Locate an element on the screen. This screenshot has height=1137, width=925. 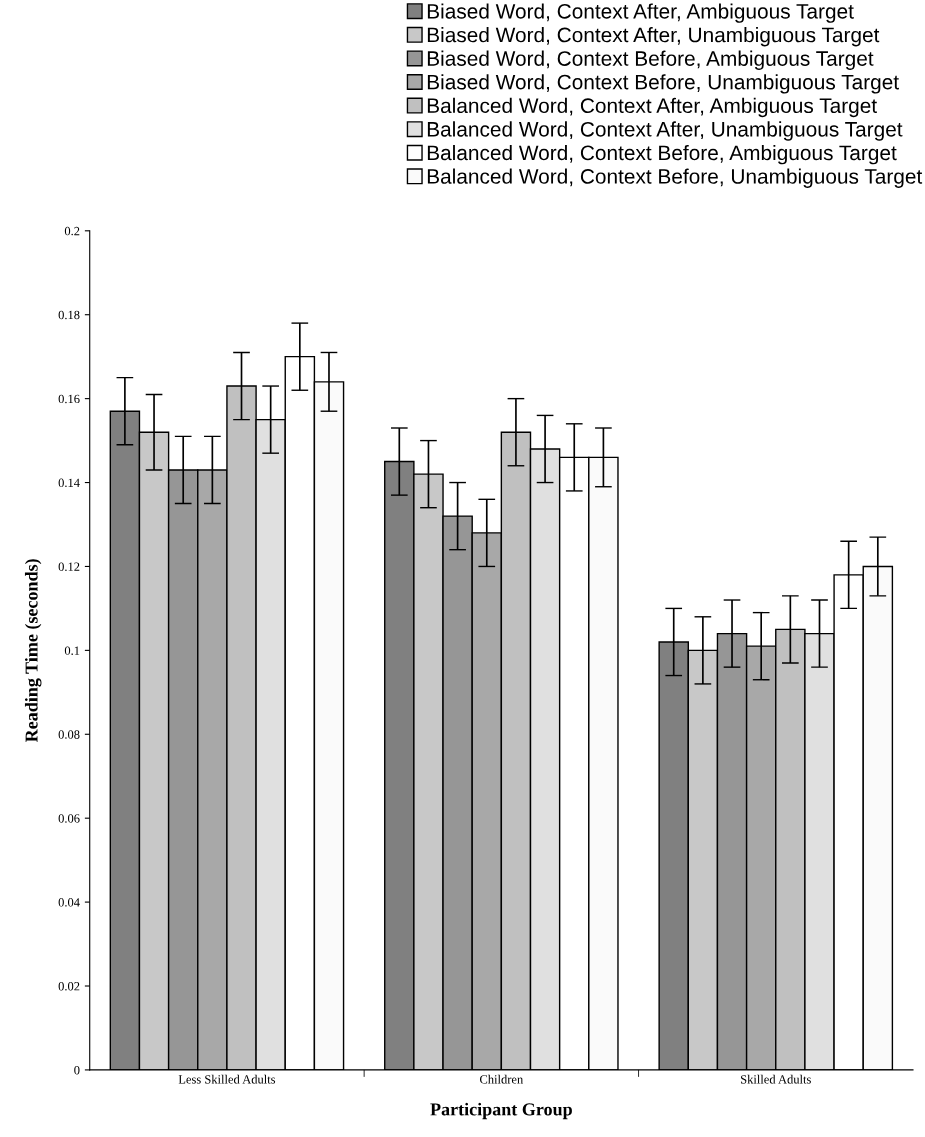
legend-label: Biased Word, Context Before, Ambiguous Target is located at coordinates (650, 60).